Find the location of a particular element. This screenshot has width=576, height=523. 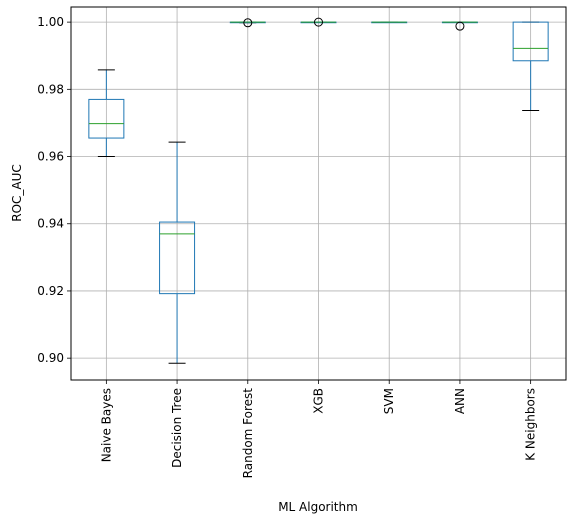

y-tick-label: 0.90 is located at coordinates (50, 358).